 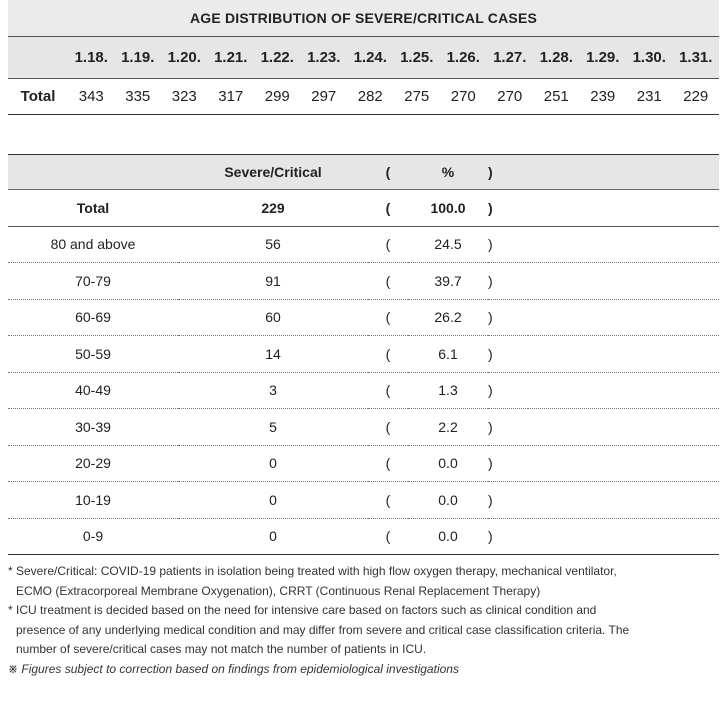 What do you see at coordinates (93, 172) in the screenshot?
I see `age-group-header` at bounding box center [93, 172].